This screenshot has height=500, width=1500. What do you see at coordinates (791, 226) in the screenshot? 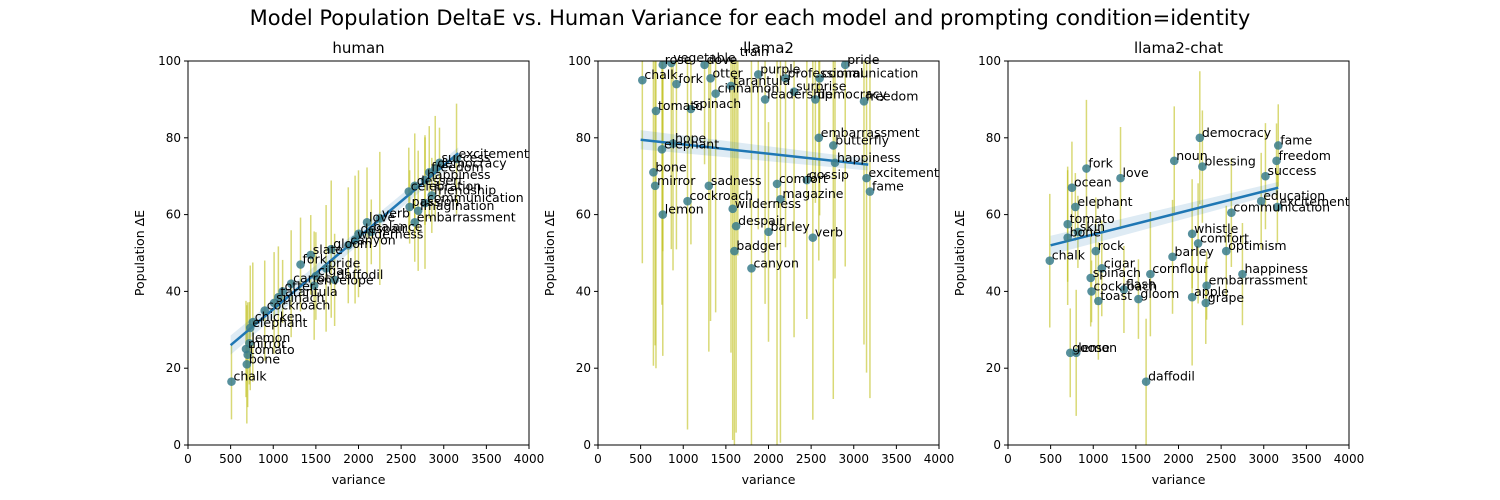
I see `point-label: barley` at bounding box center [791, 226].